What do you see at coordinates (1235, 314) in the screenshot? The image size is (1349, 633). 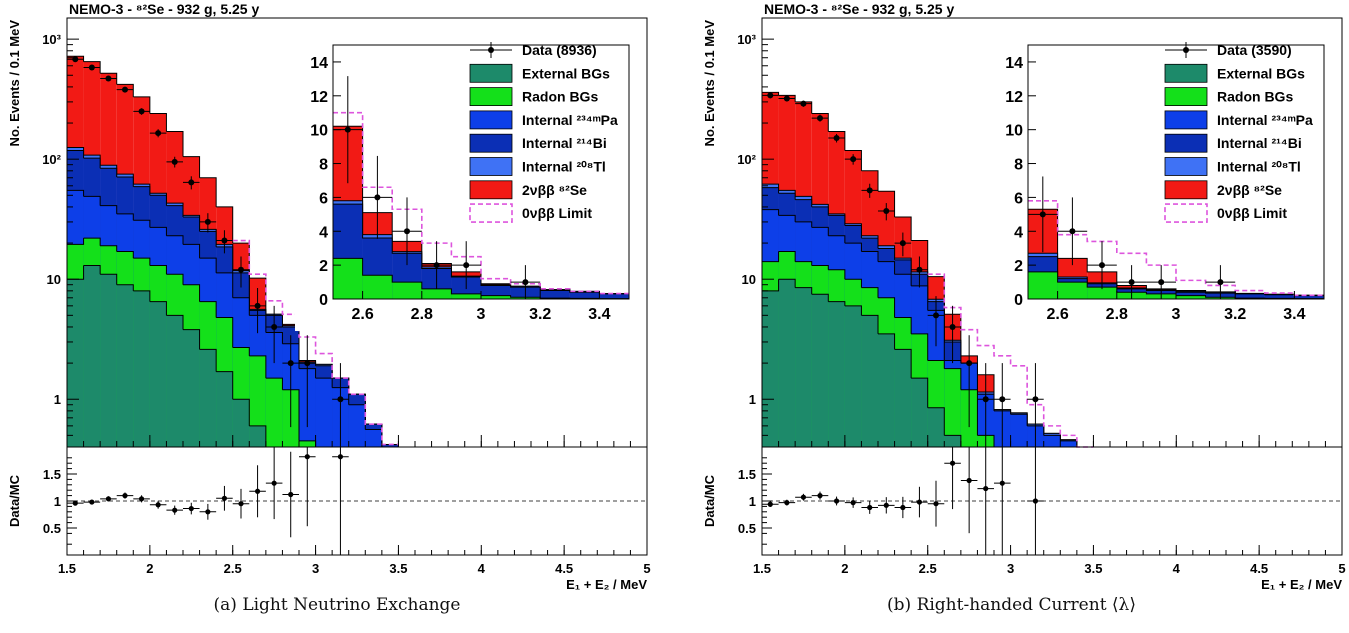 I see `inset-x-tick-label: 3.2` at bounding box center [1235, 314].